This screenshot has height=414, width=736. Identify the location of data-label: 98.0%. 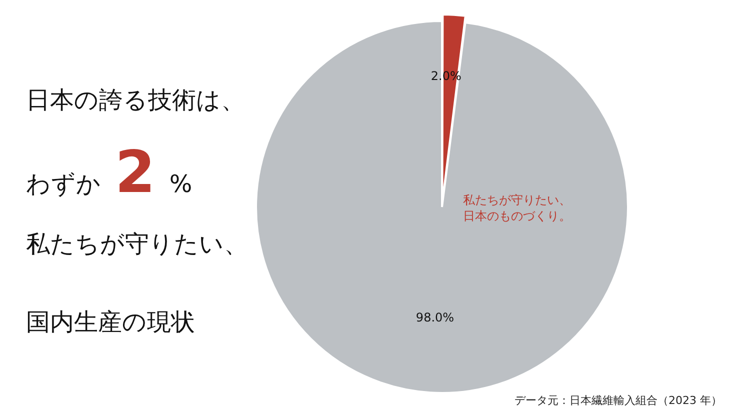
(435, 317).